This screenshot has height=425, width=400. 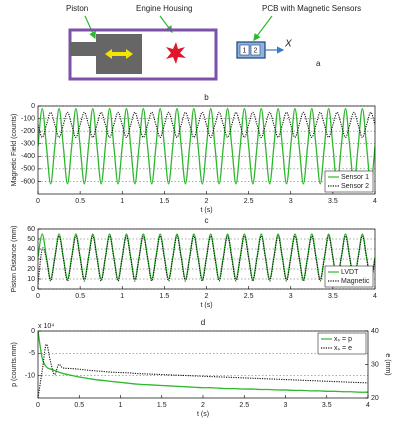 I want to click on sensor-label: 1, so click(x=245, y=50).